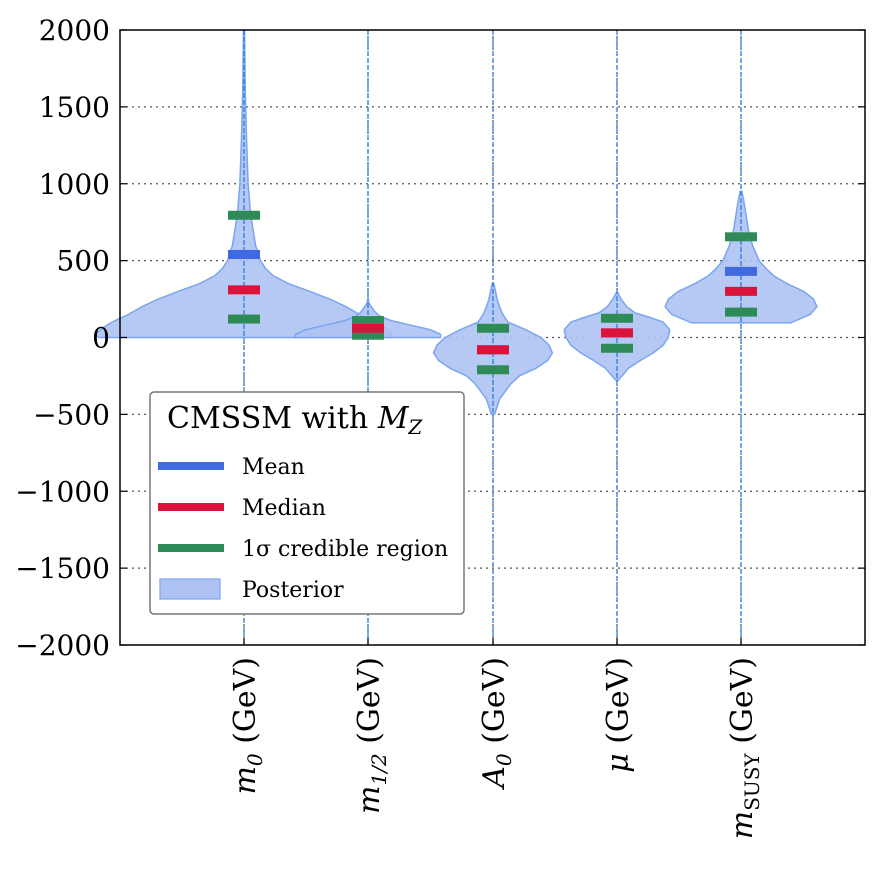 This screenshot has width=878, height=878. I want to click on legend-swatch-ci, so click(191, 548).